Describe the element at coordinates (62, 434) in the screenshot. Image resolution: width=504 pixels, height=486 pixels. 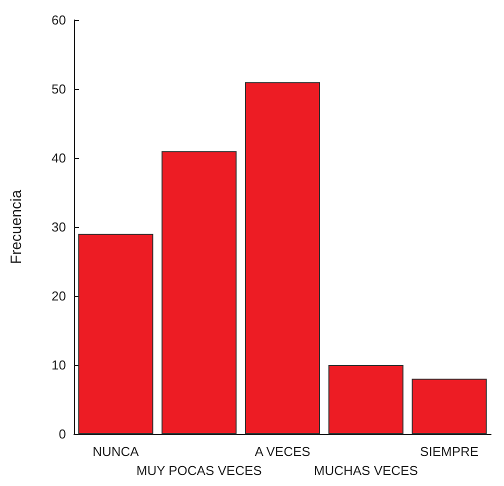
I see `y-tick-label: 0` at that location.